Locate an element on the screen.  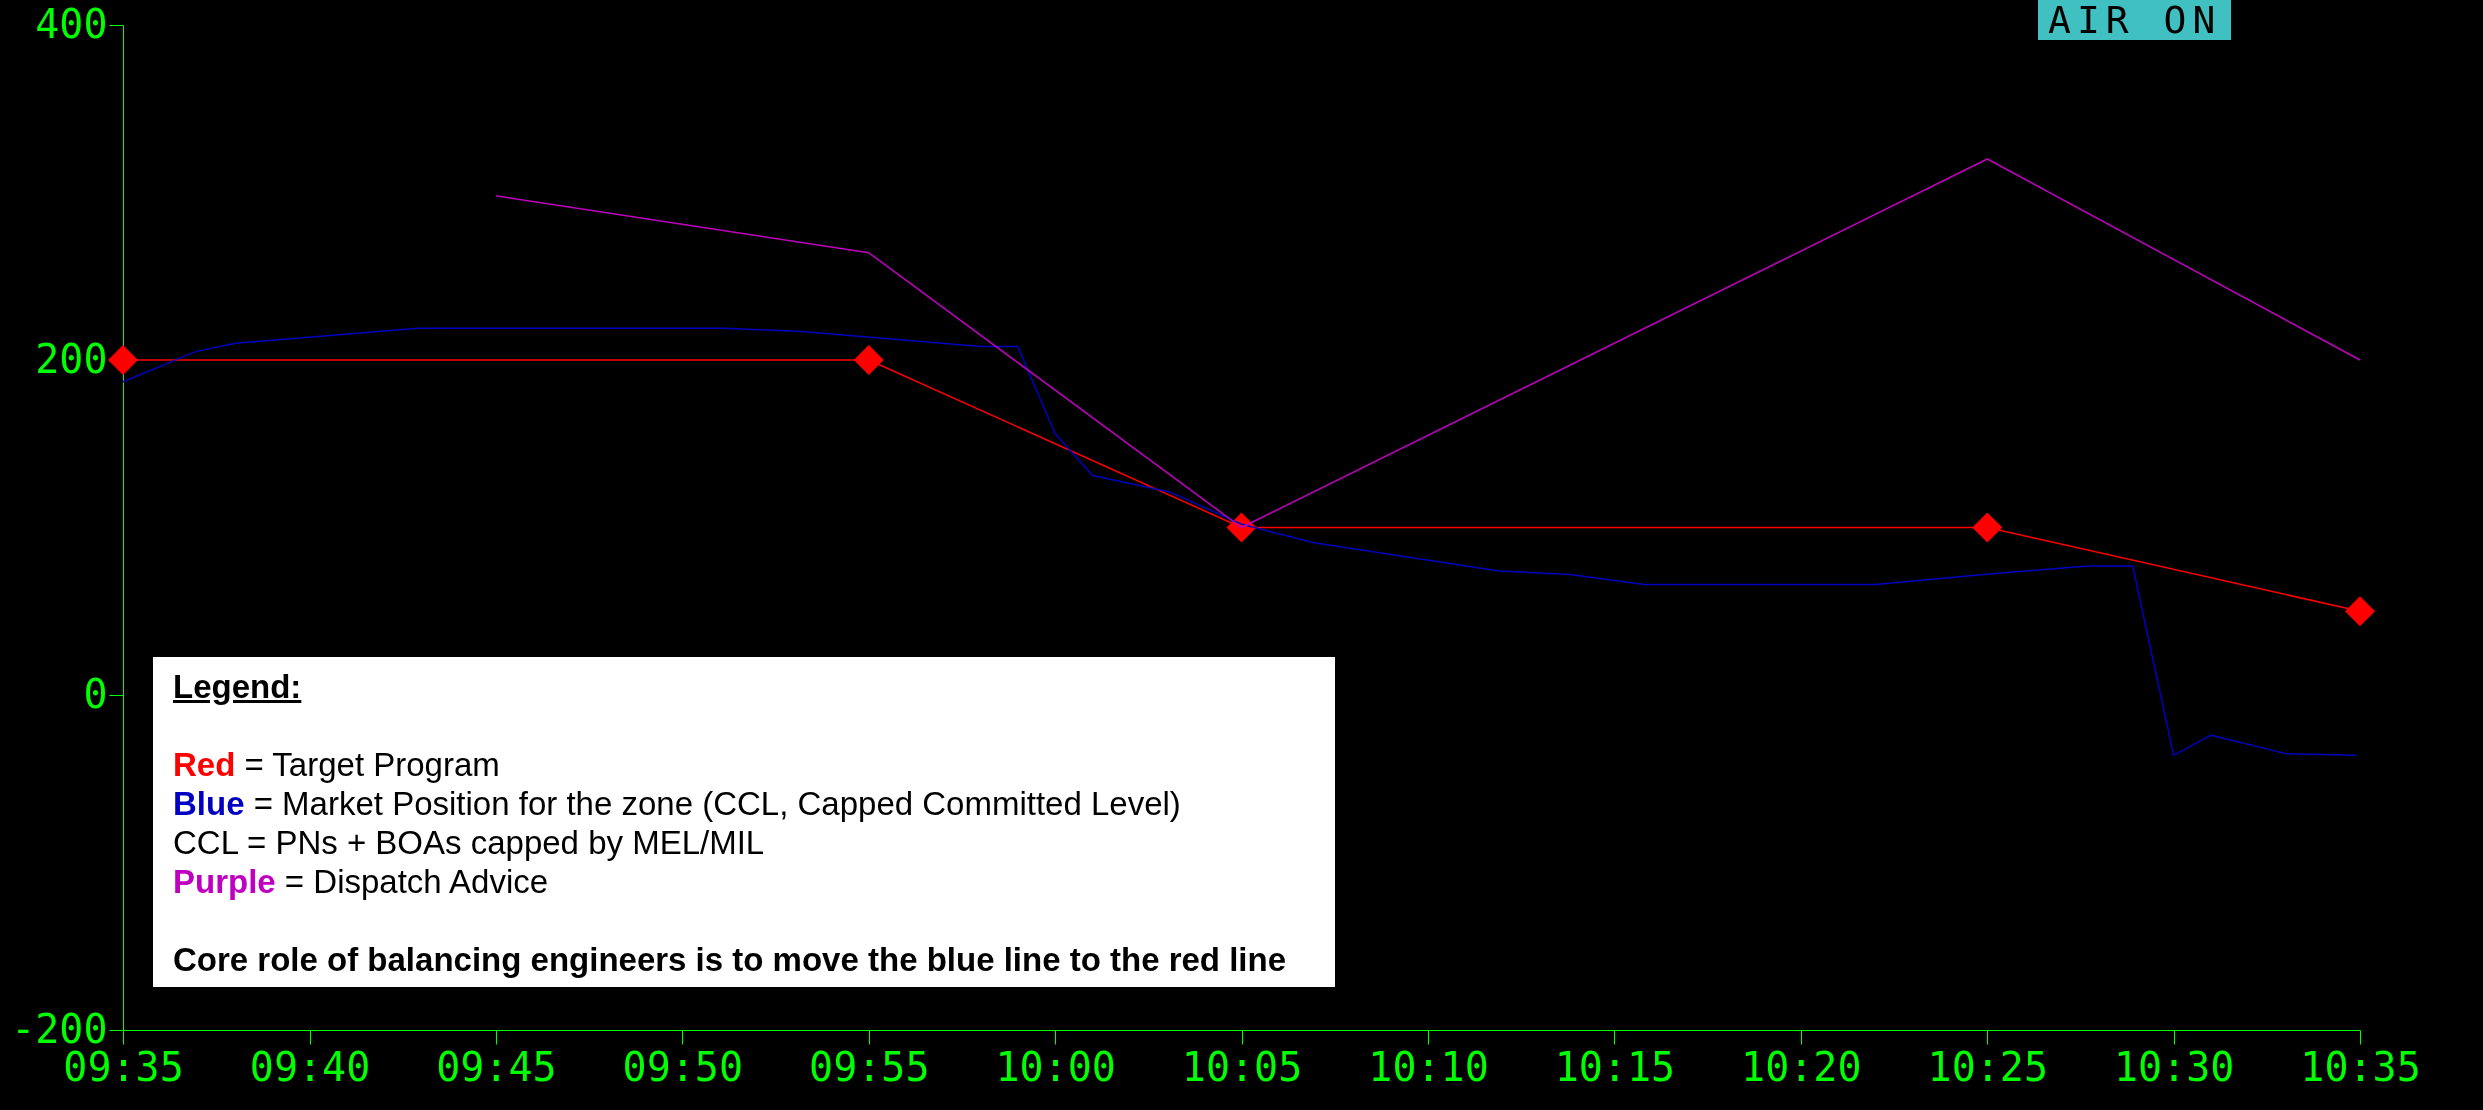
x-tick-label: 10:00 is located at coordinates (1055, 1066).